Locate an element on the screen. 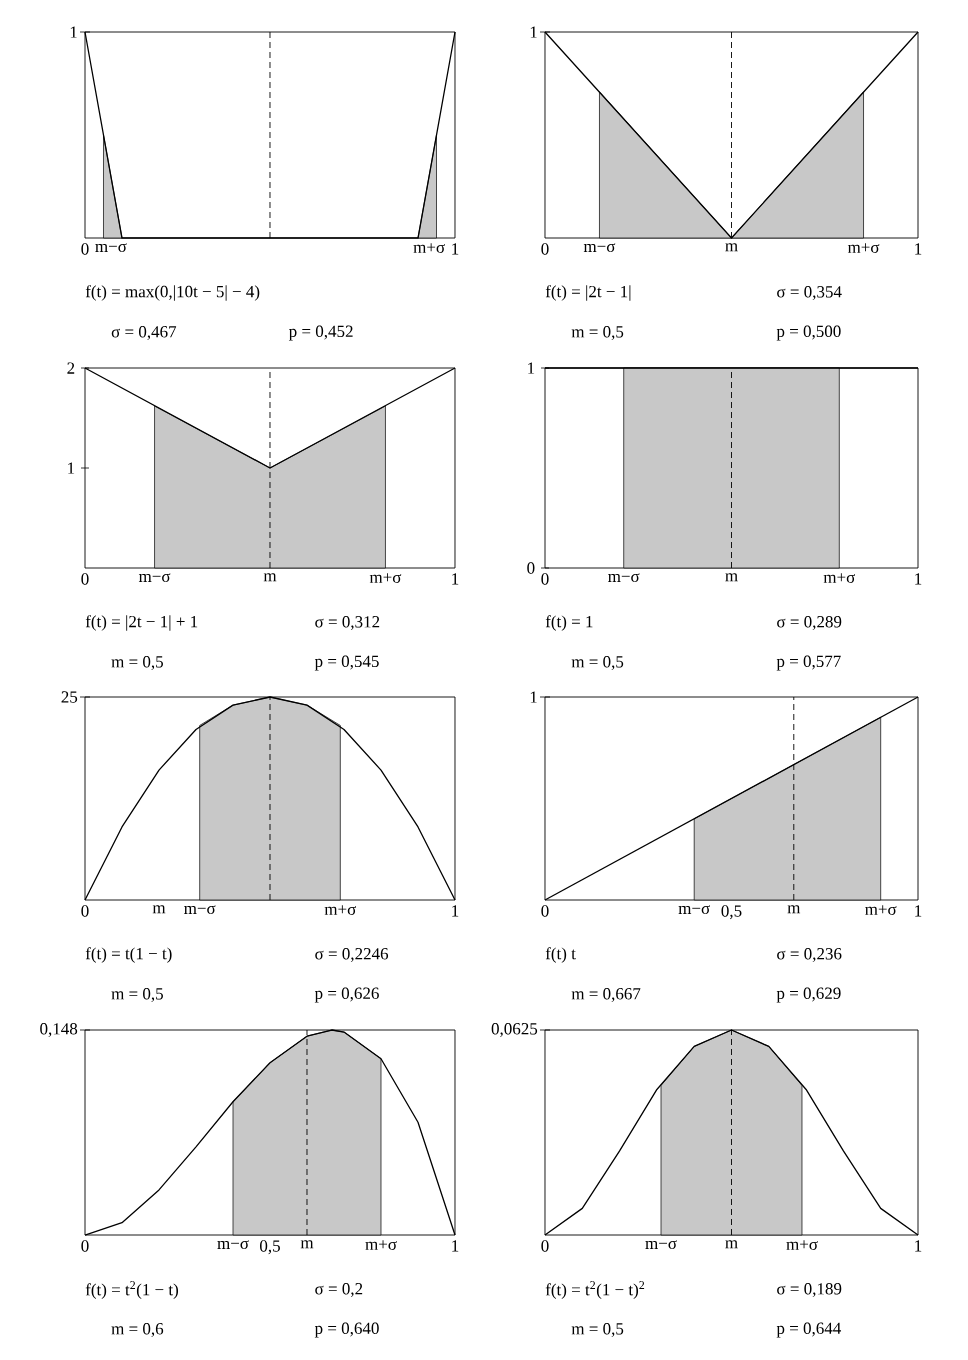  text: p = 0,629 is located at coordinates (808, 995).